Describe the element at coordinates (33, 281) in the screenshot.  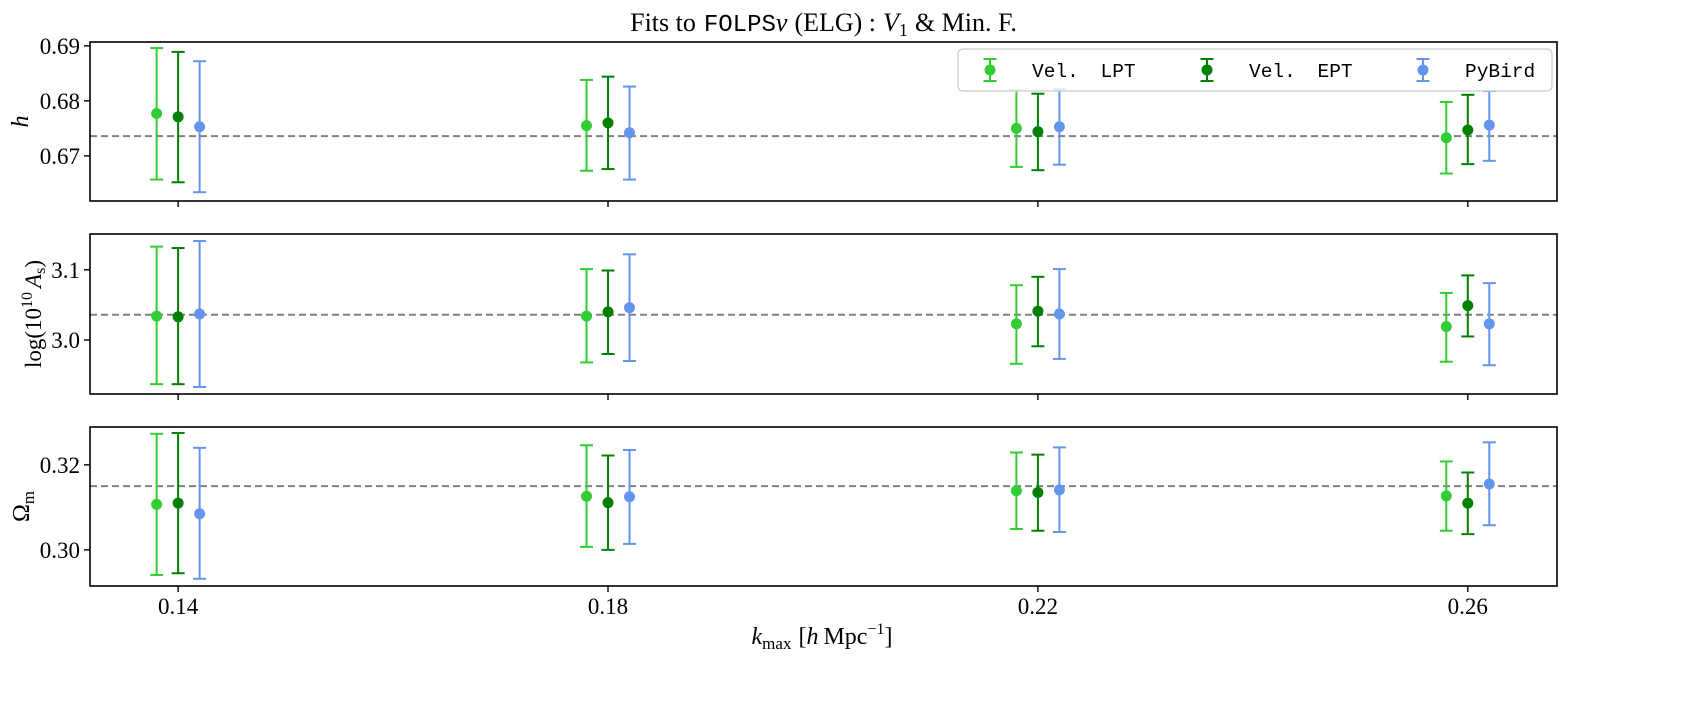
I see `y-axis-label-log-var: A` at that location.